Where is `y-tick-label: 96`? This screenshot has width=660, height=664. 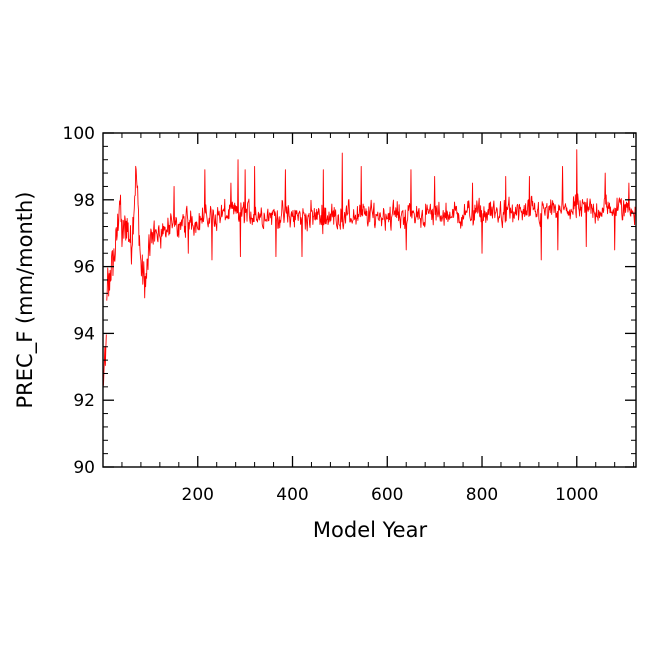
y-tick-label: 96 is located at coordinates (84, 268).